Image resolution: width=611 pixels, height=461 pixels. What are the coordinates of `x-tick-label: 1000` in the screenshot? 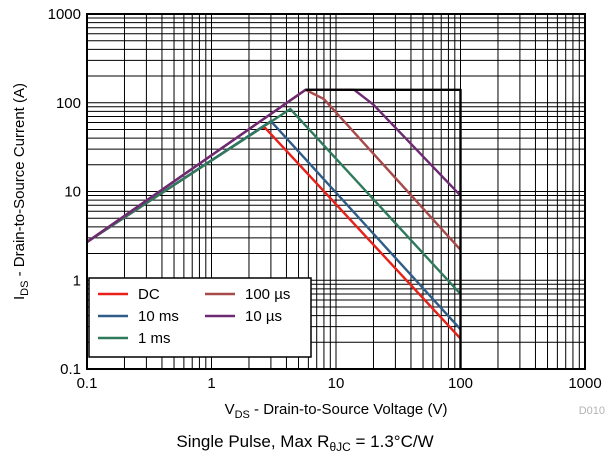 It's located at (584, 383).